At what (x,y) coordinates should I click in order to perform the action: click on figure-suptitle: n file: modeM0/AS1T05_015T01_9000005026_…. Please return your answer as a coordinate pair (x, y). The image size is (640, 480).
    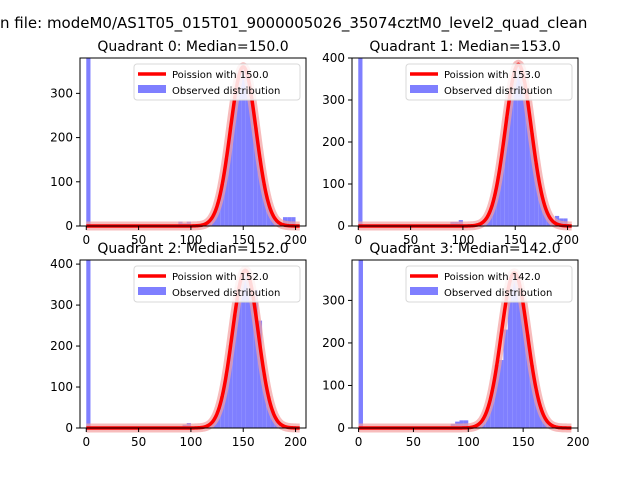
    Looking at the image, I should click on (293, 23).